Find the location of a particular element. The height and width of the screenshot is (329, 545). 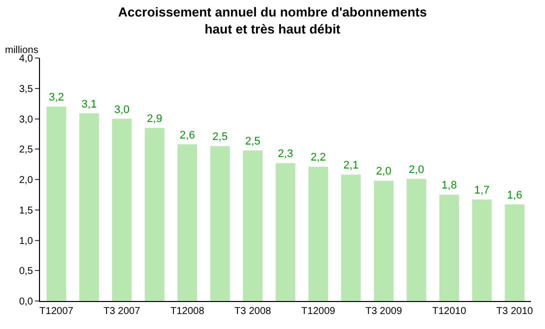

data-label: 3,1 is located at coordinates (89, 104).